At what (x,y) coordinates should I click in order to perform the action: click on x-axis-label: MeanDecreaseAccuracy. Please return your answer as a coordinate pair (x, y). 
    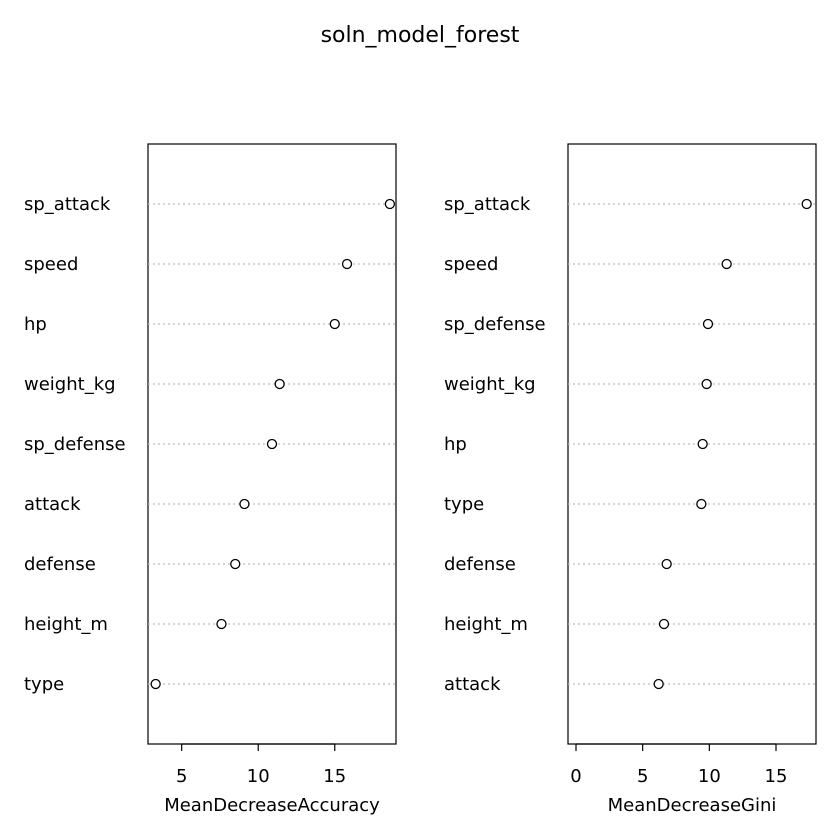
    Looking at the image, I should click on (272, 805).